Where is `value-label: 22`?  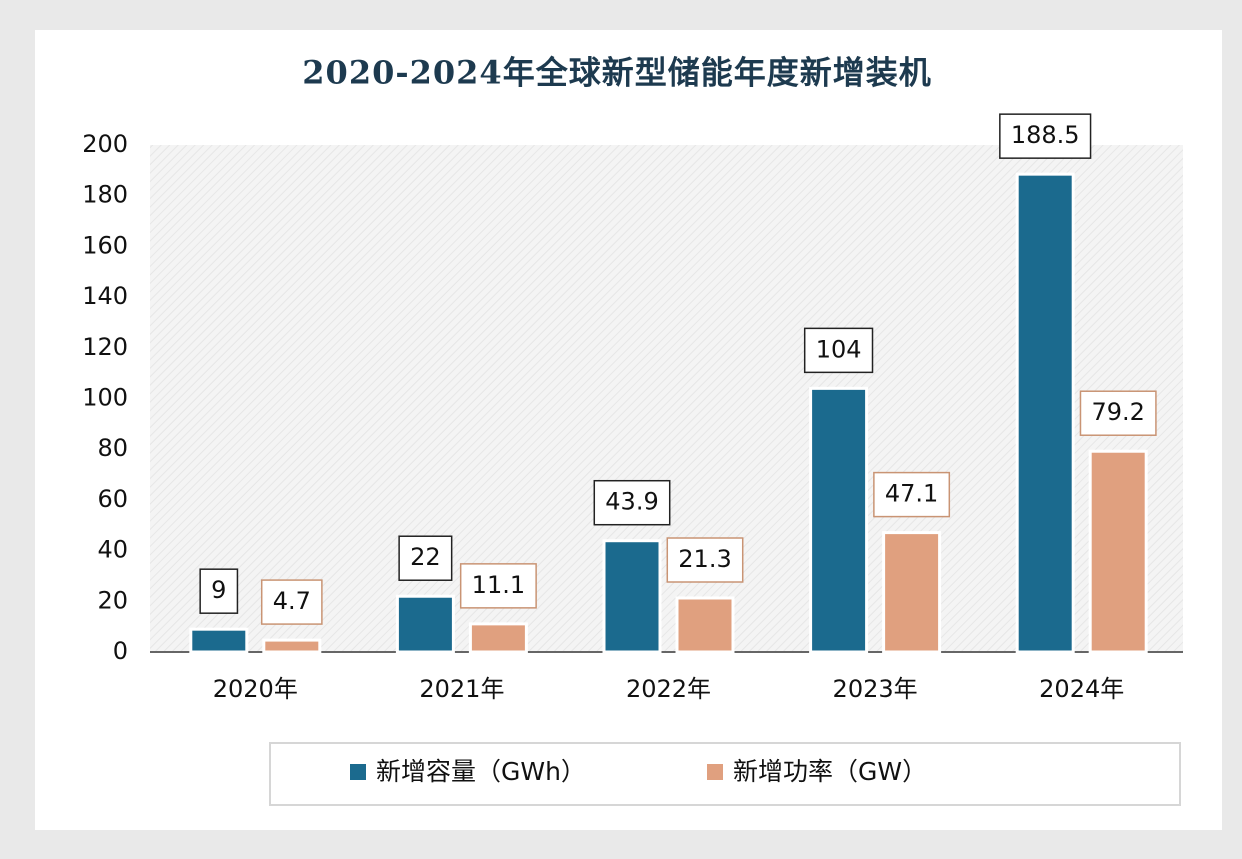 value-label: 22 is located at coordinates (425, 557).